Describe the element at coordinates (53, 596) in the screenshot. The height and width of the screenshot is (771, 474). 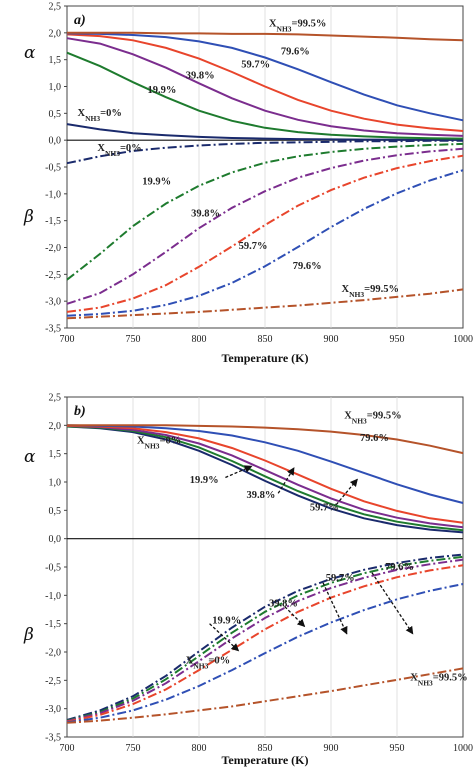
I see `y-tick-label: -1,0` at that location.